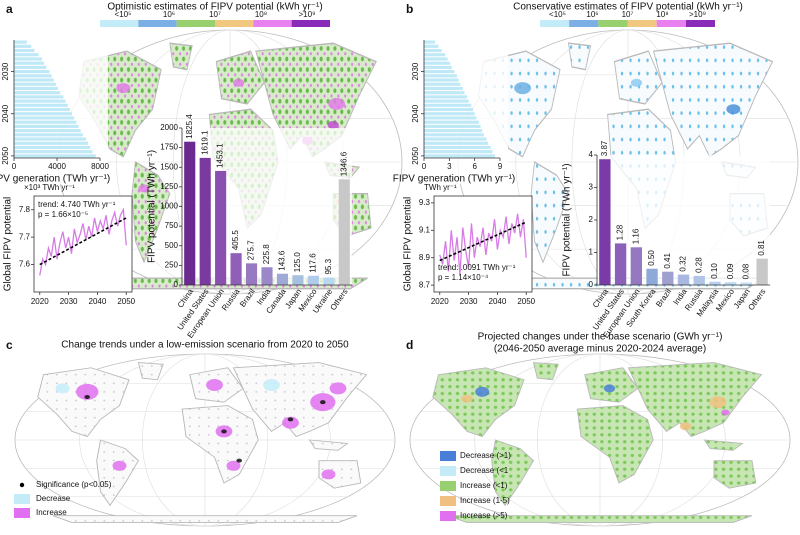  I want to click on y-tick-label: 3, so click(591, 187).